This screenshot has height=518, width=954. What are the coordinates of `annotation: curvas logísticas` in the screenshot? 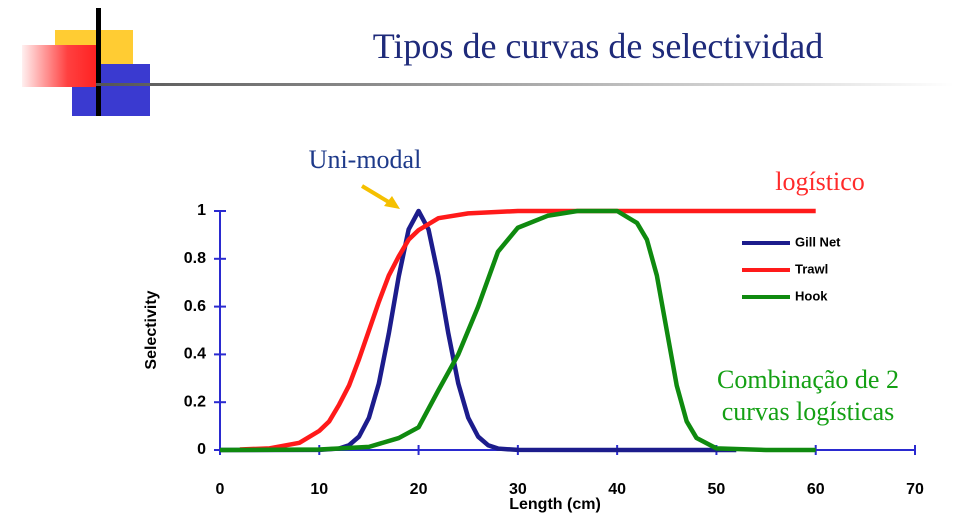 It's located at (808, 411).